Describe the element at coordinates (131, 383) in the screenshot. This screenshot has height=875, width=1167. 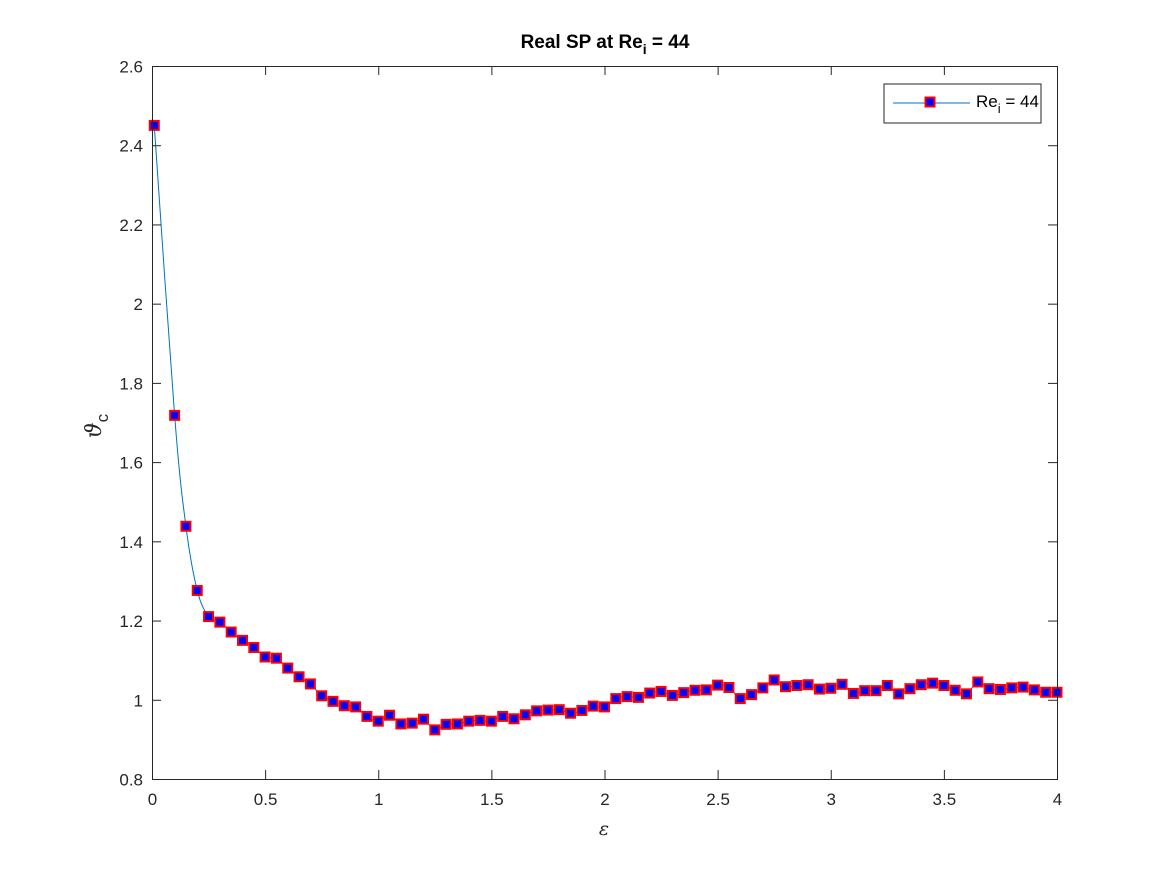
I see `y-tick-label: 1.8` at that location.